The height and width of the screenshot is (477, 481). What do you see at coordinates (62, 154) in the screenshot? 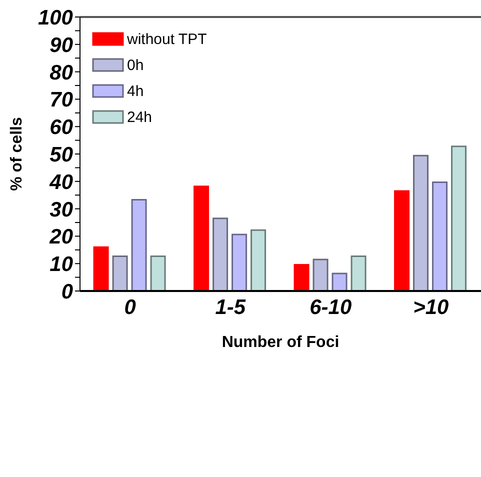
I see `y-tick-label: 50` at bounding box center [62, 154].